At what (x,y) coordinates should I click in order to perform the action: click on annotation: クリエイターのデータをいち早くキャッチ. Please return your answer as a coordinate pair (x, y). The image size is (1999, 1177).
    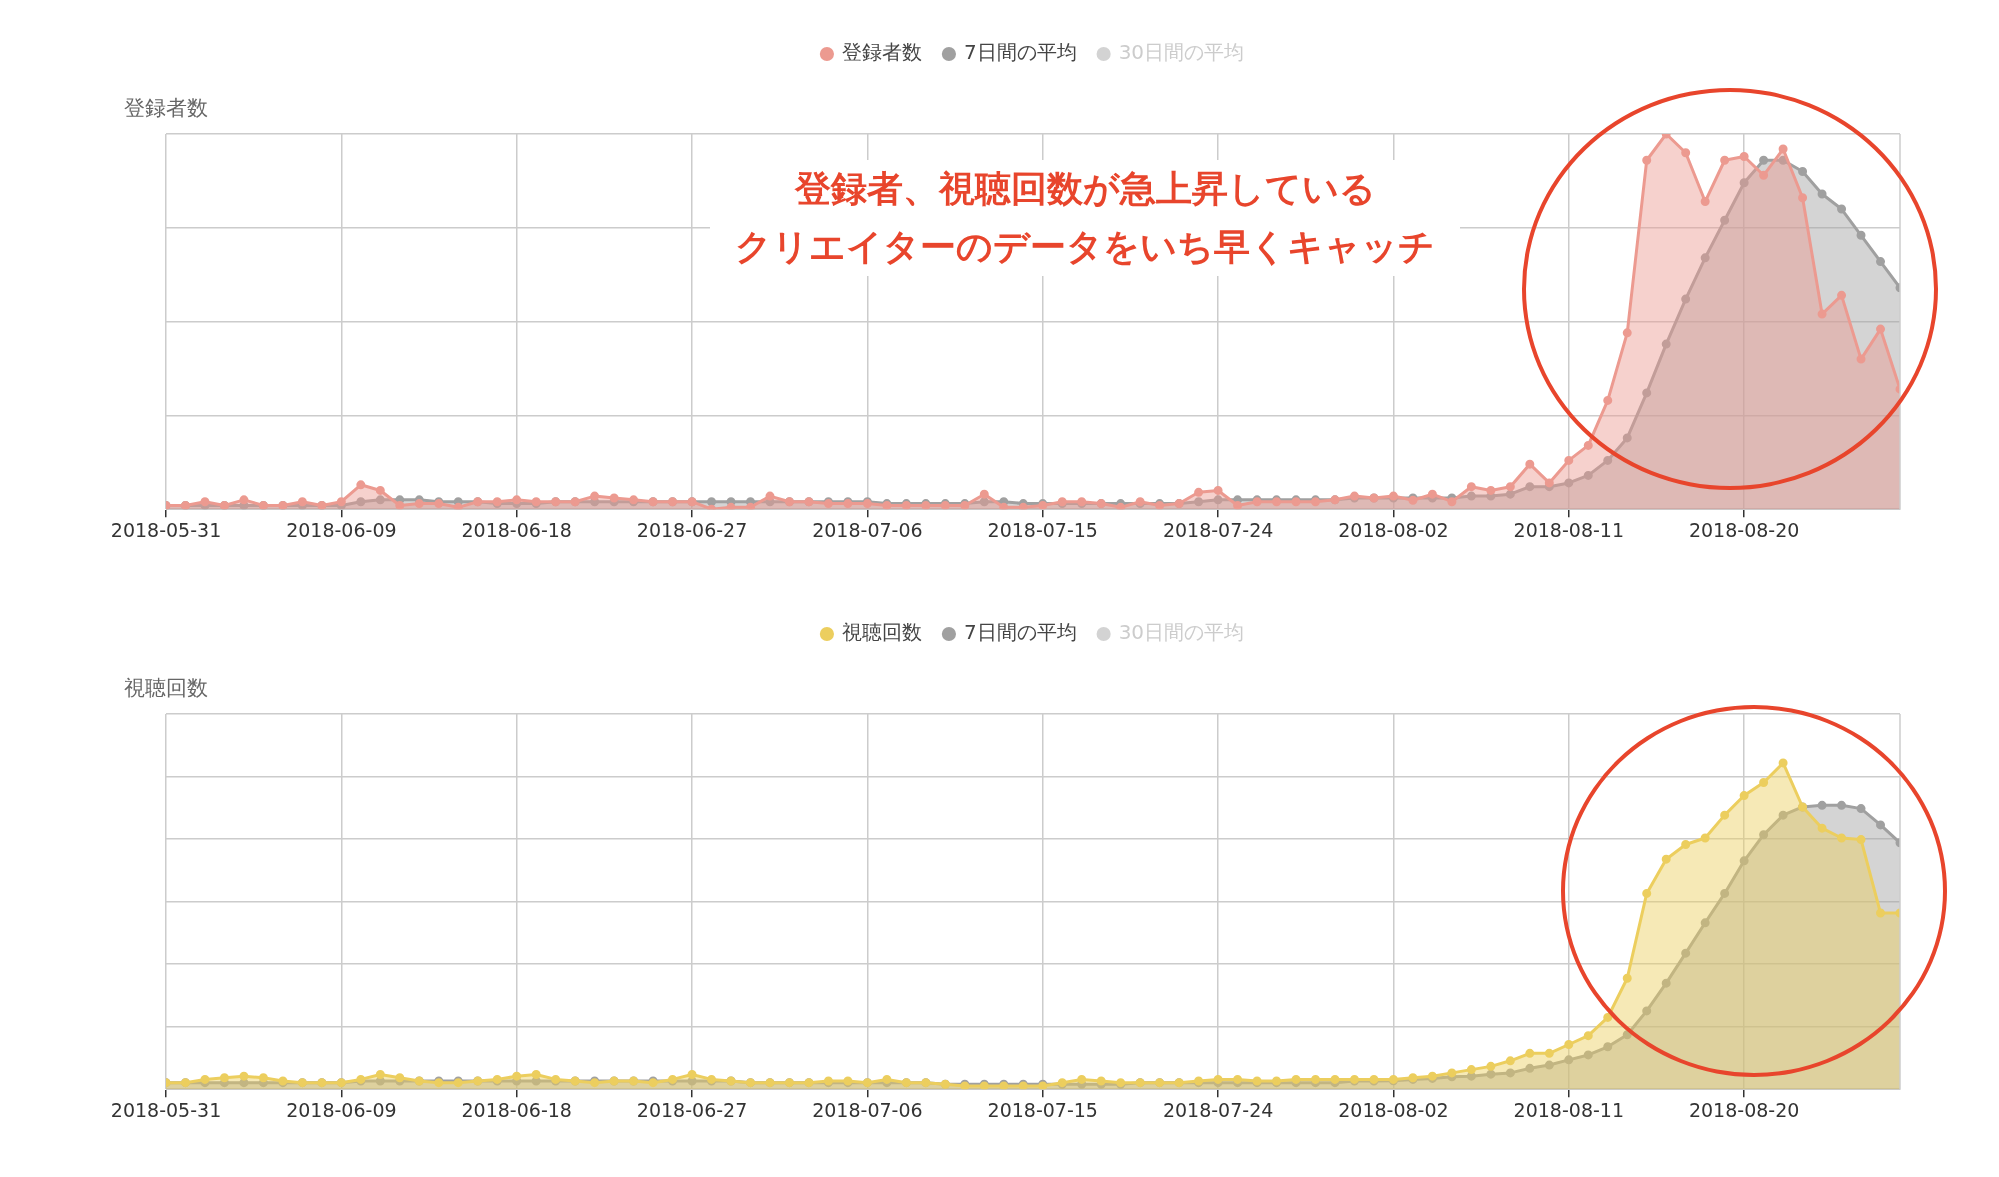
    Looking at the image, I should click on (1085, 247).